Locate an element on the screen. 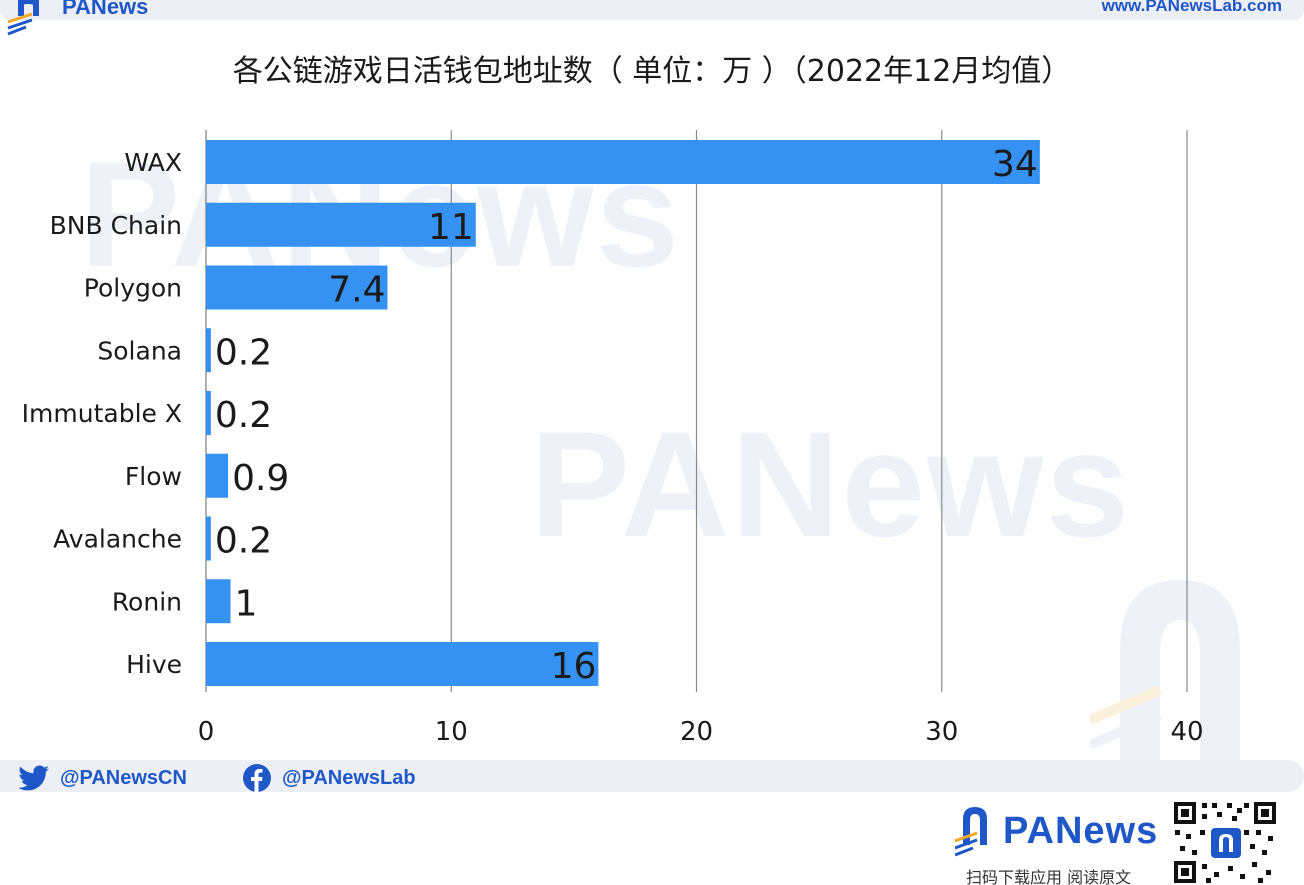  x-tick-label: 10 is located at coordinates (451, 732).